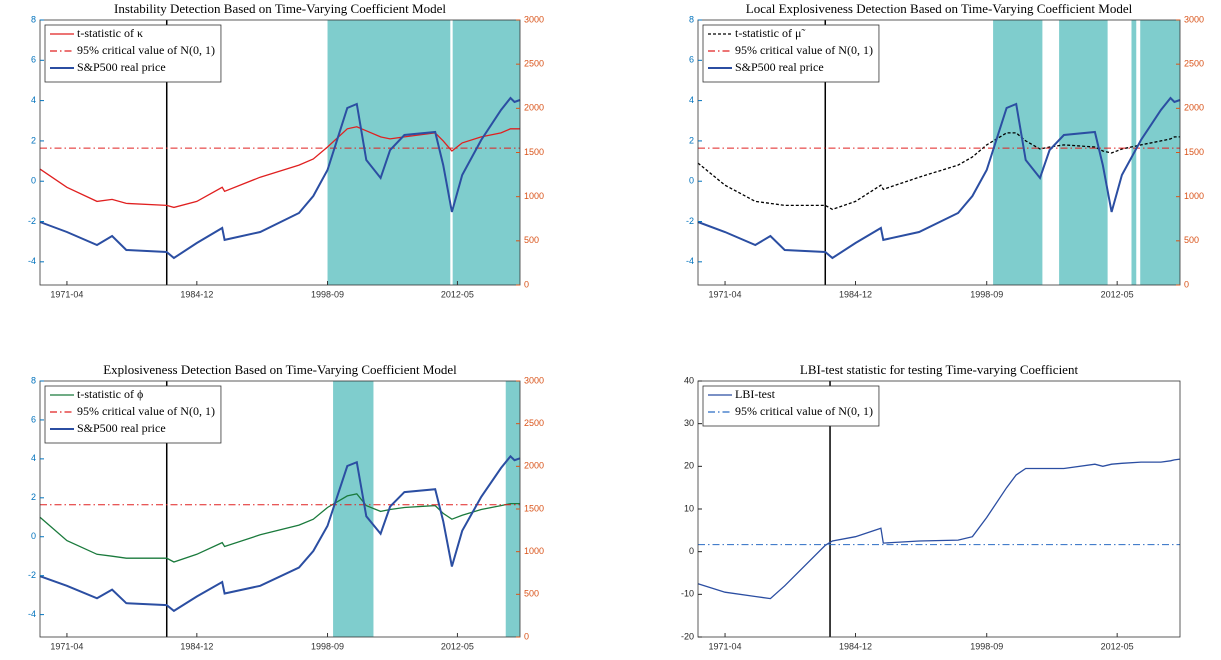 The height and width of the screenshot is (660, 1221). Describe the element at coordinates (689, 466) in the screenshot. I see `y-tick-label: 20` at that location.